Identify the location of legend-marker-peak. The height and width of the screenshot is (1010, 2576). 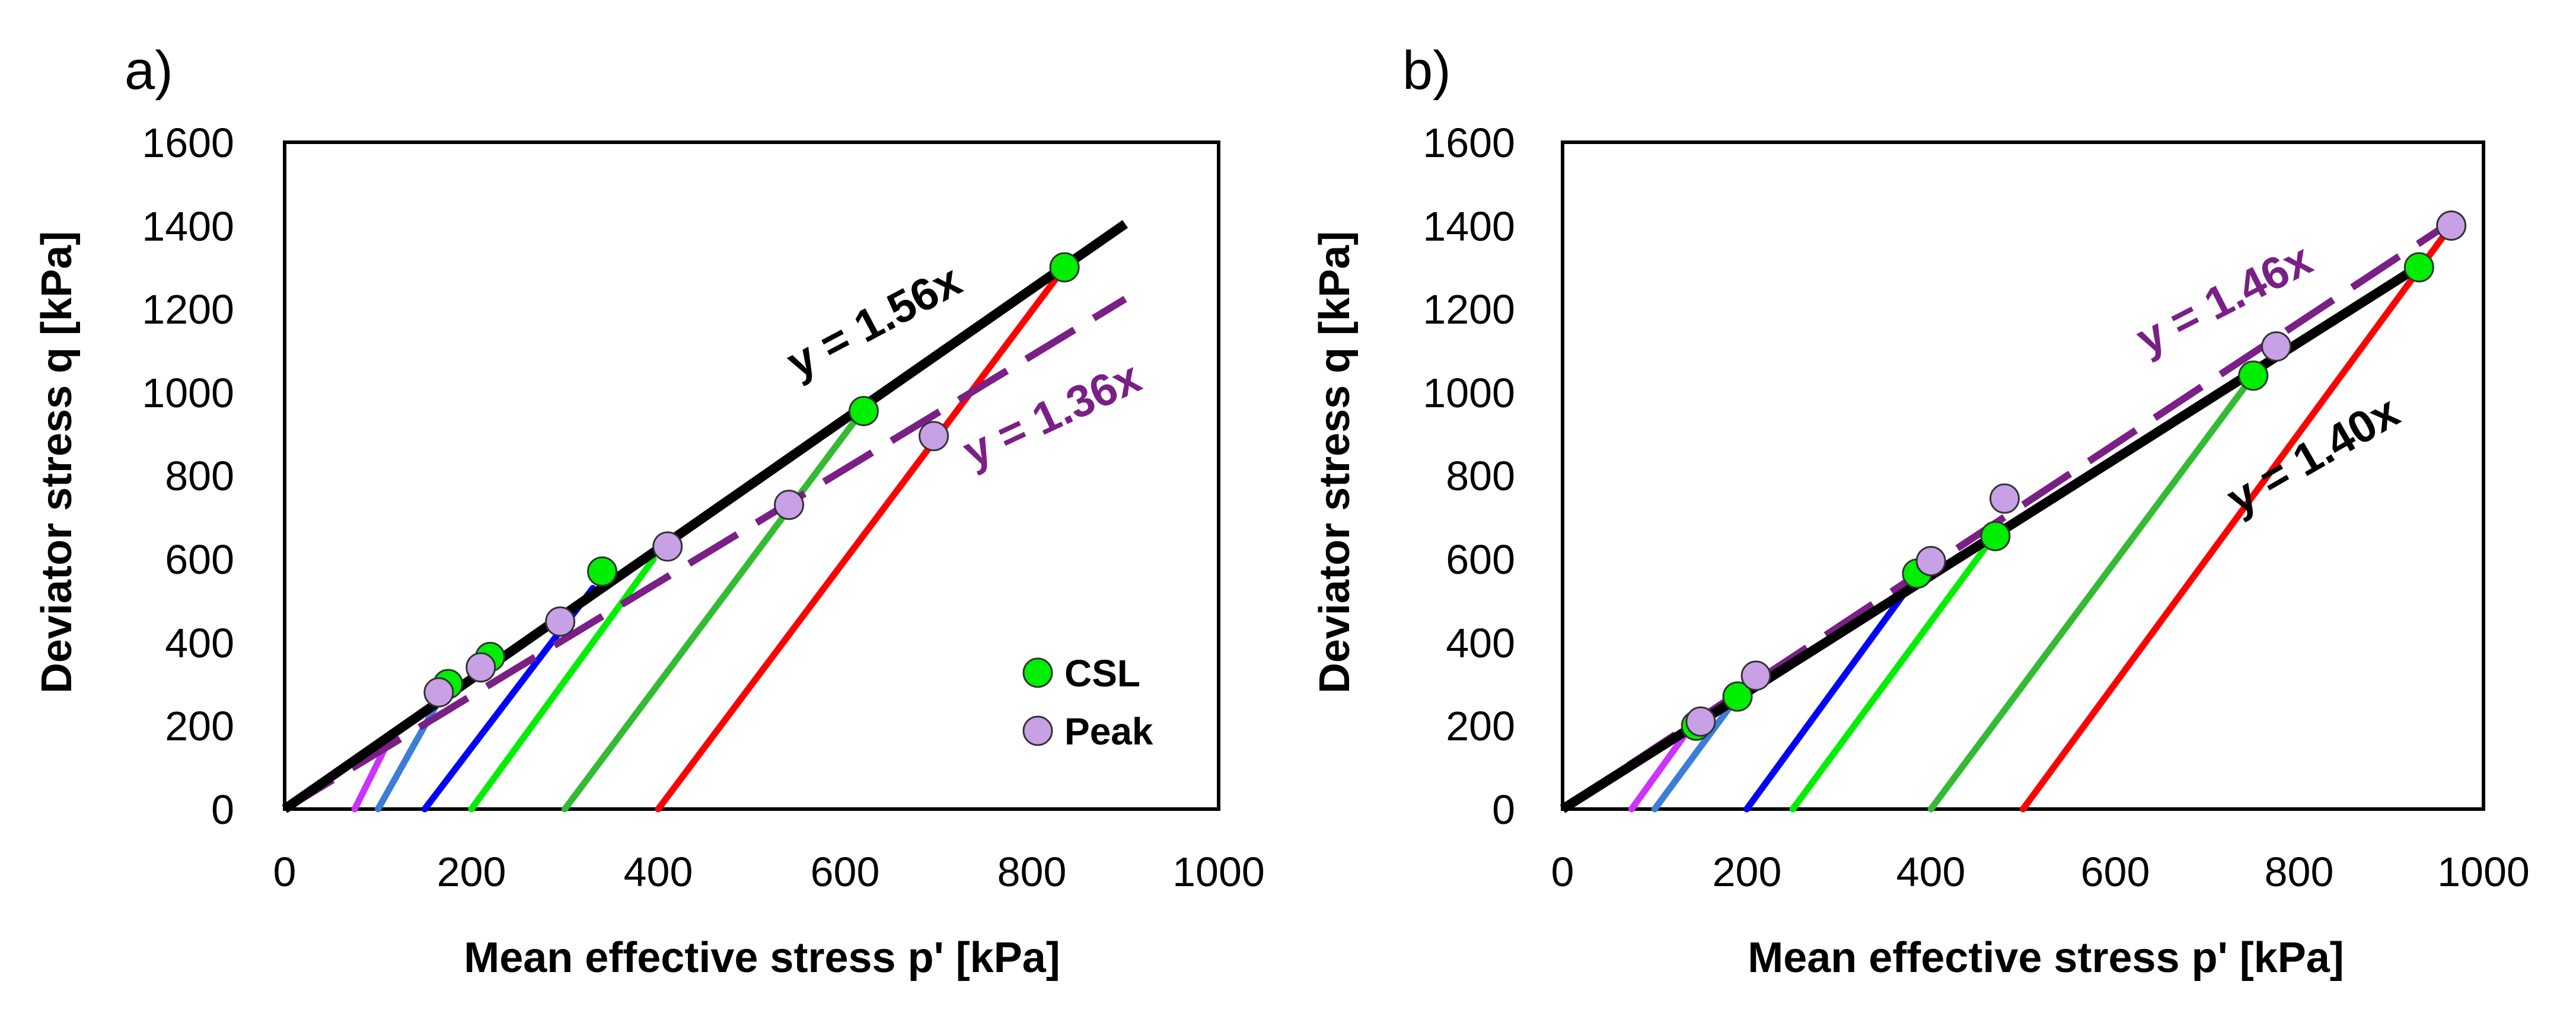
(1037, 730).